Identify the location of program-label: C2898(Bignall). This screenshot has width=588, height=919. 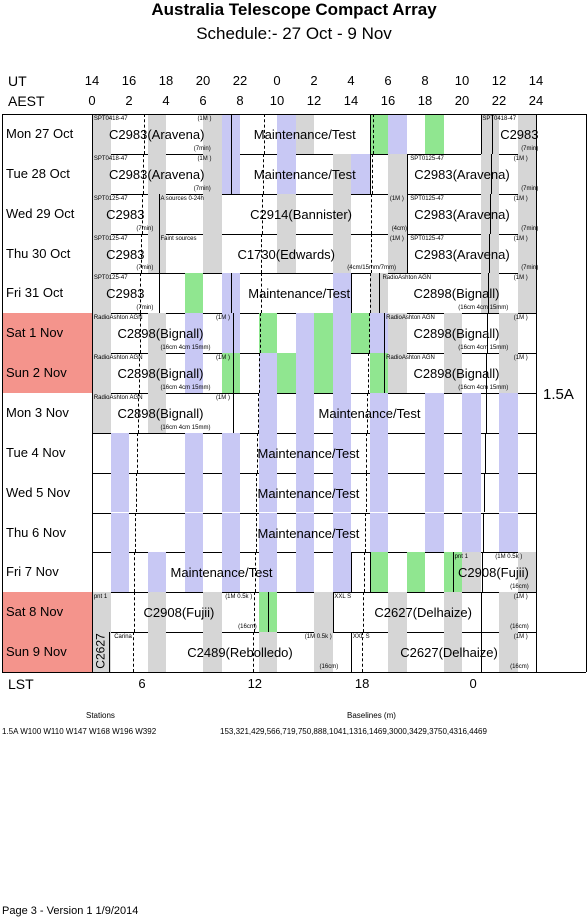
(456, 374).